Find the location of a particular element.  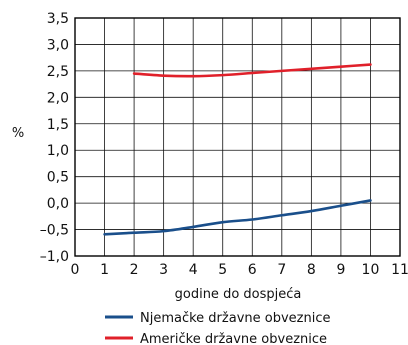

y-tick-label: 3,5 is located at coordinates (58, 19).